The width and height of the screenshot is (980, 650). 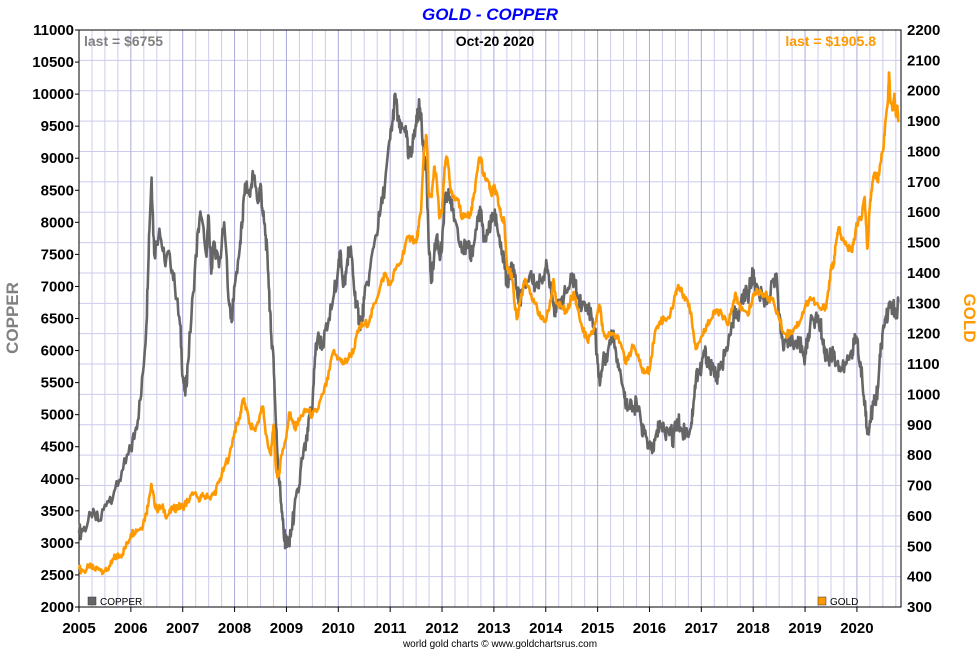 I want to click on y-axis-left-label: COPPER, so click(x=12, y=318).